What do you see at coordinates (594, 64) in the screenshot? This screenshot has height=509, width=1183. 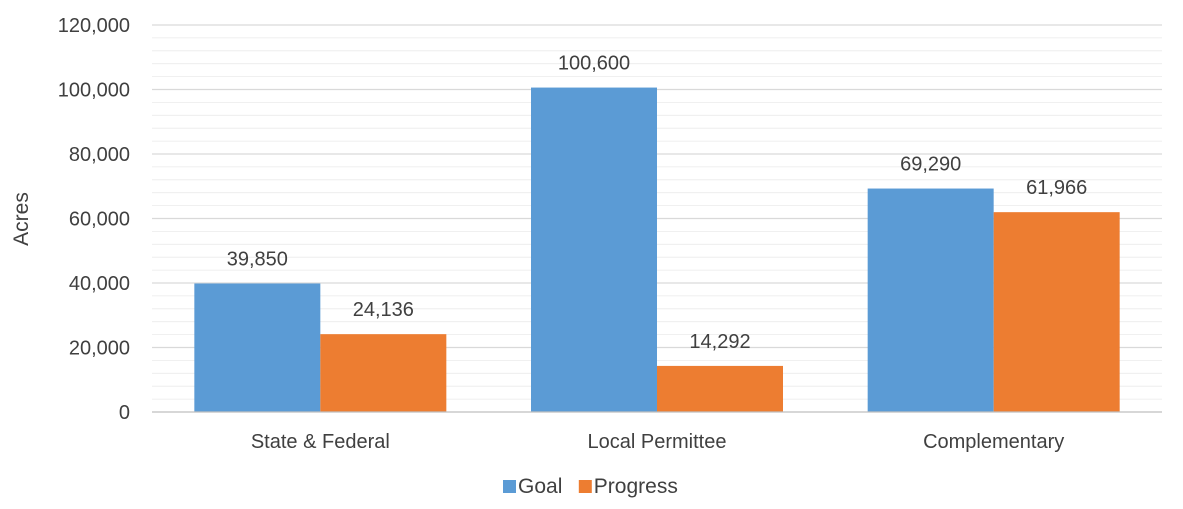 I see `data-label-goal-2: 100,600` at bounding box center [594, 64].